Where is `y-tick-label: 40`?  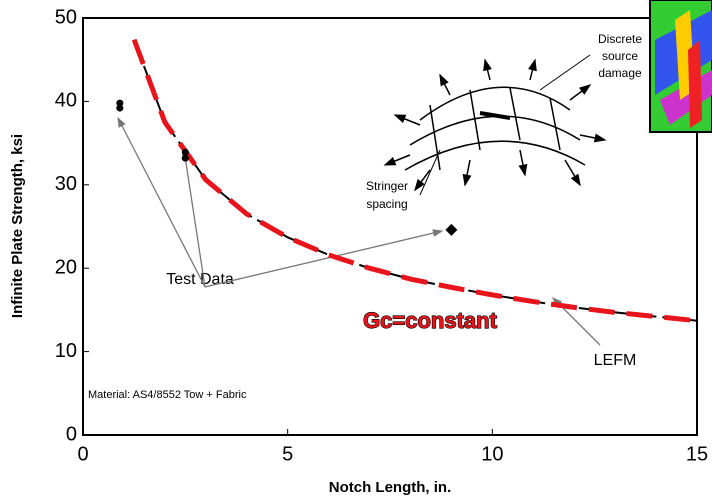 y-tick-label: 40 is located at coordinates (66, 101).